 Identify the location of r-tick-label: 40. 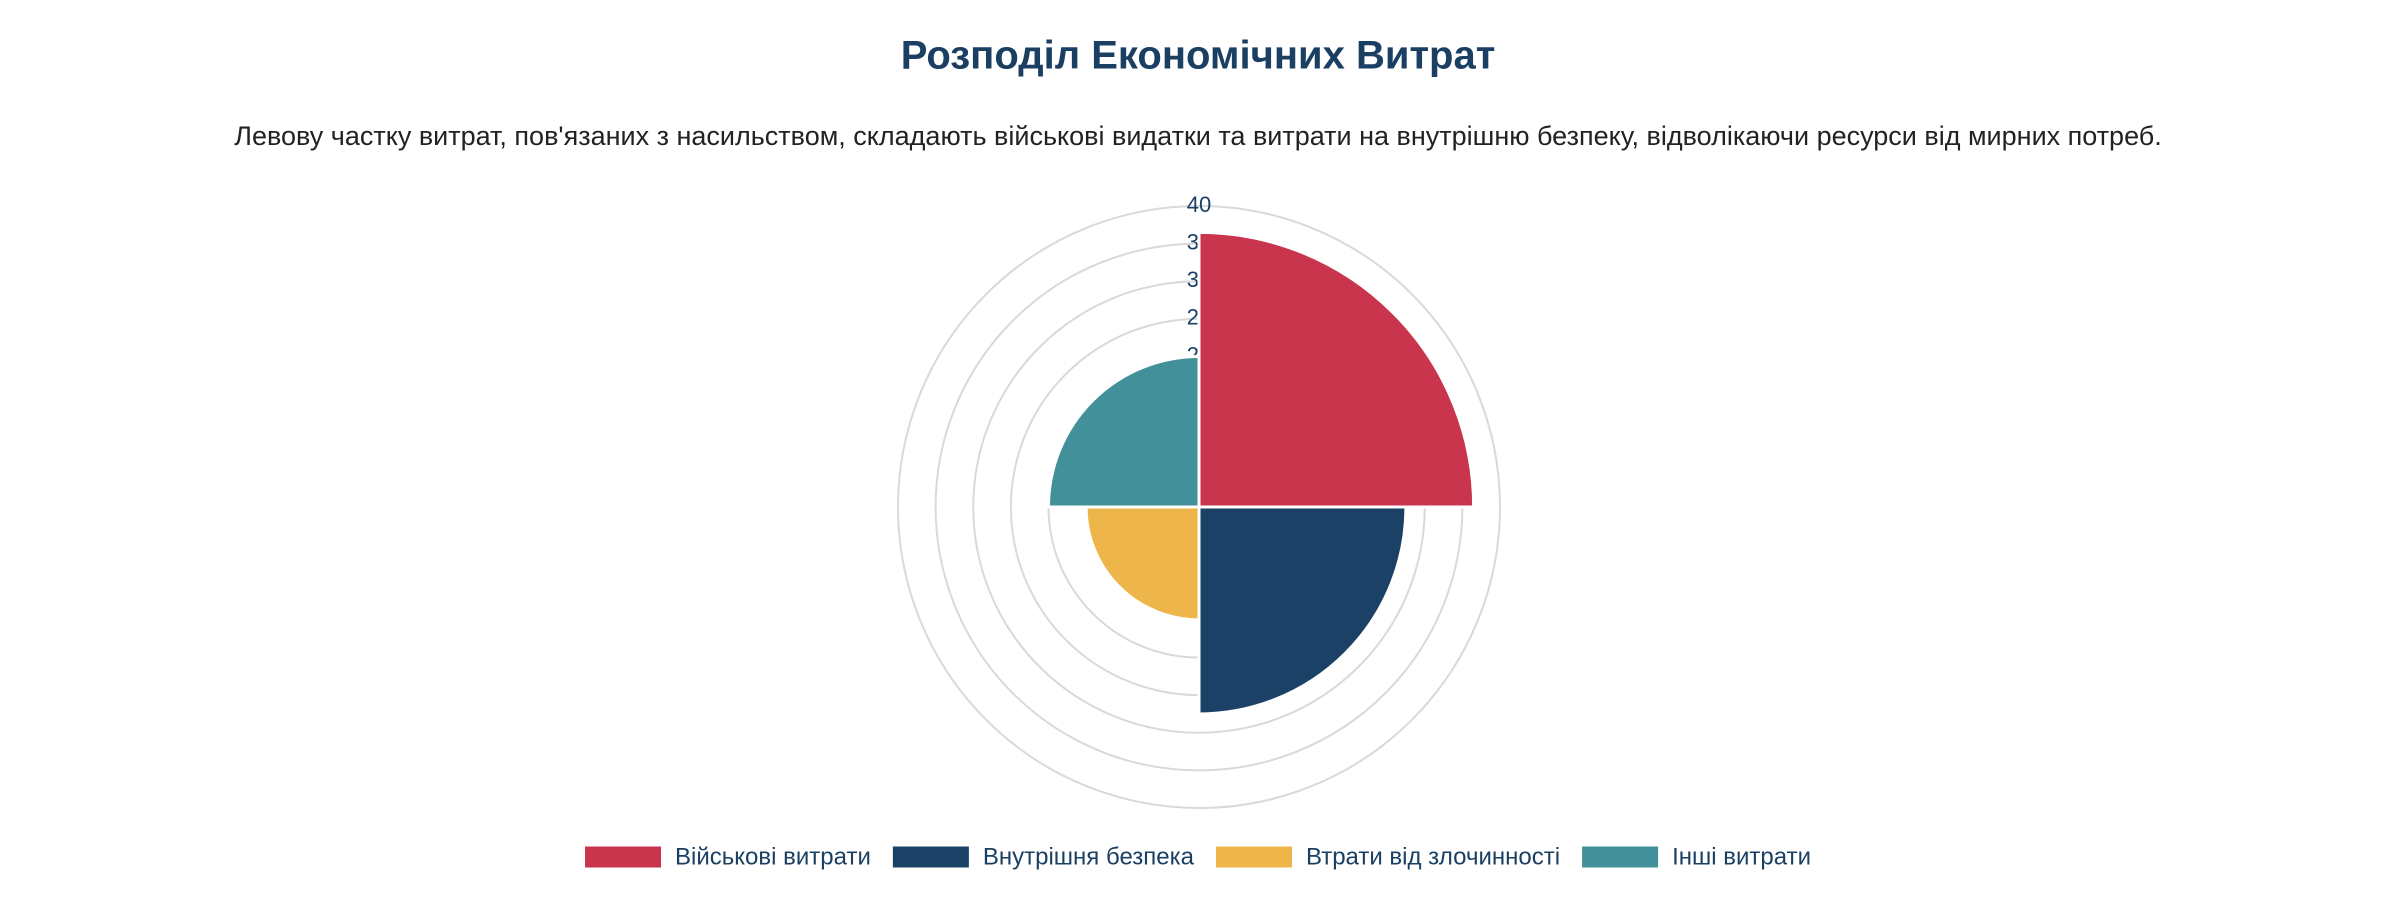
(1199, 204).